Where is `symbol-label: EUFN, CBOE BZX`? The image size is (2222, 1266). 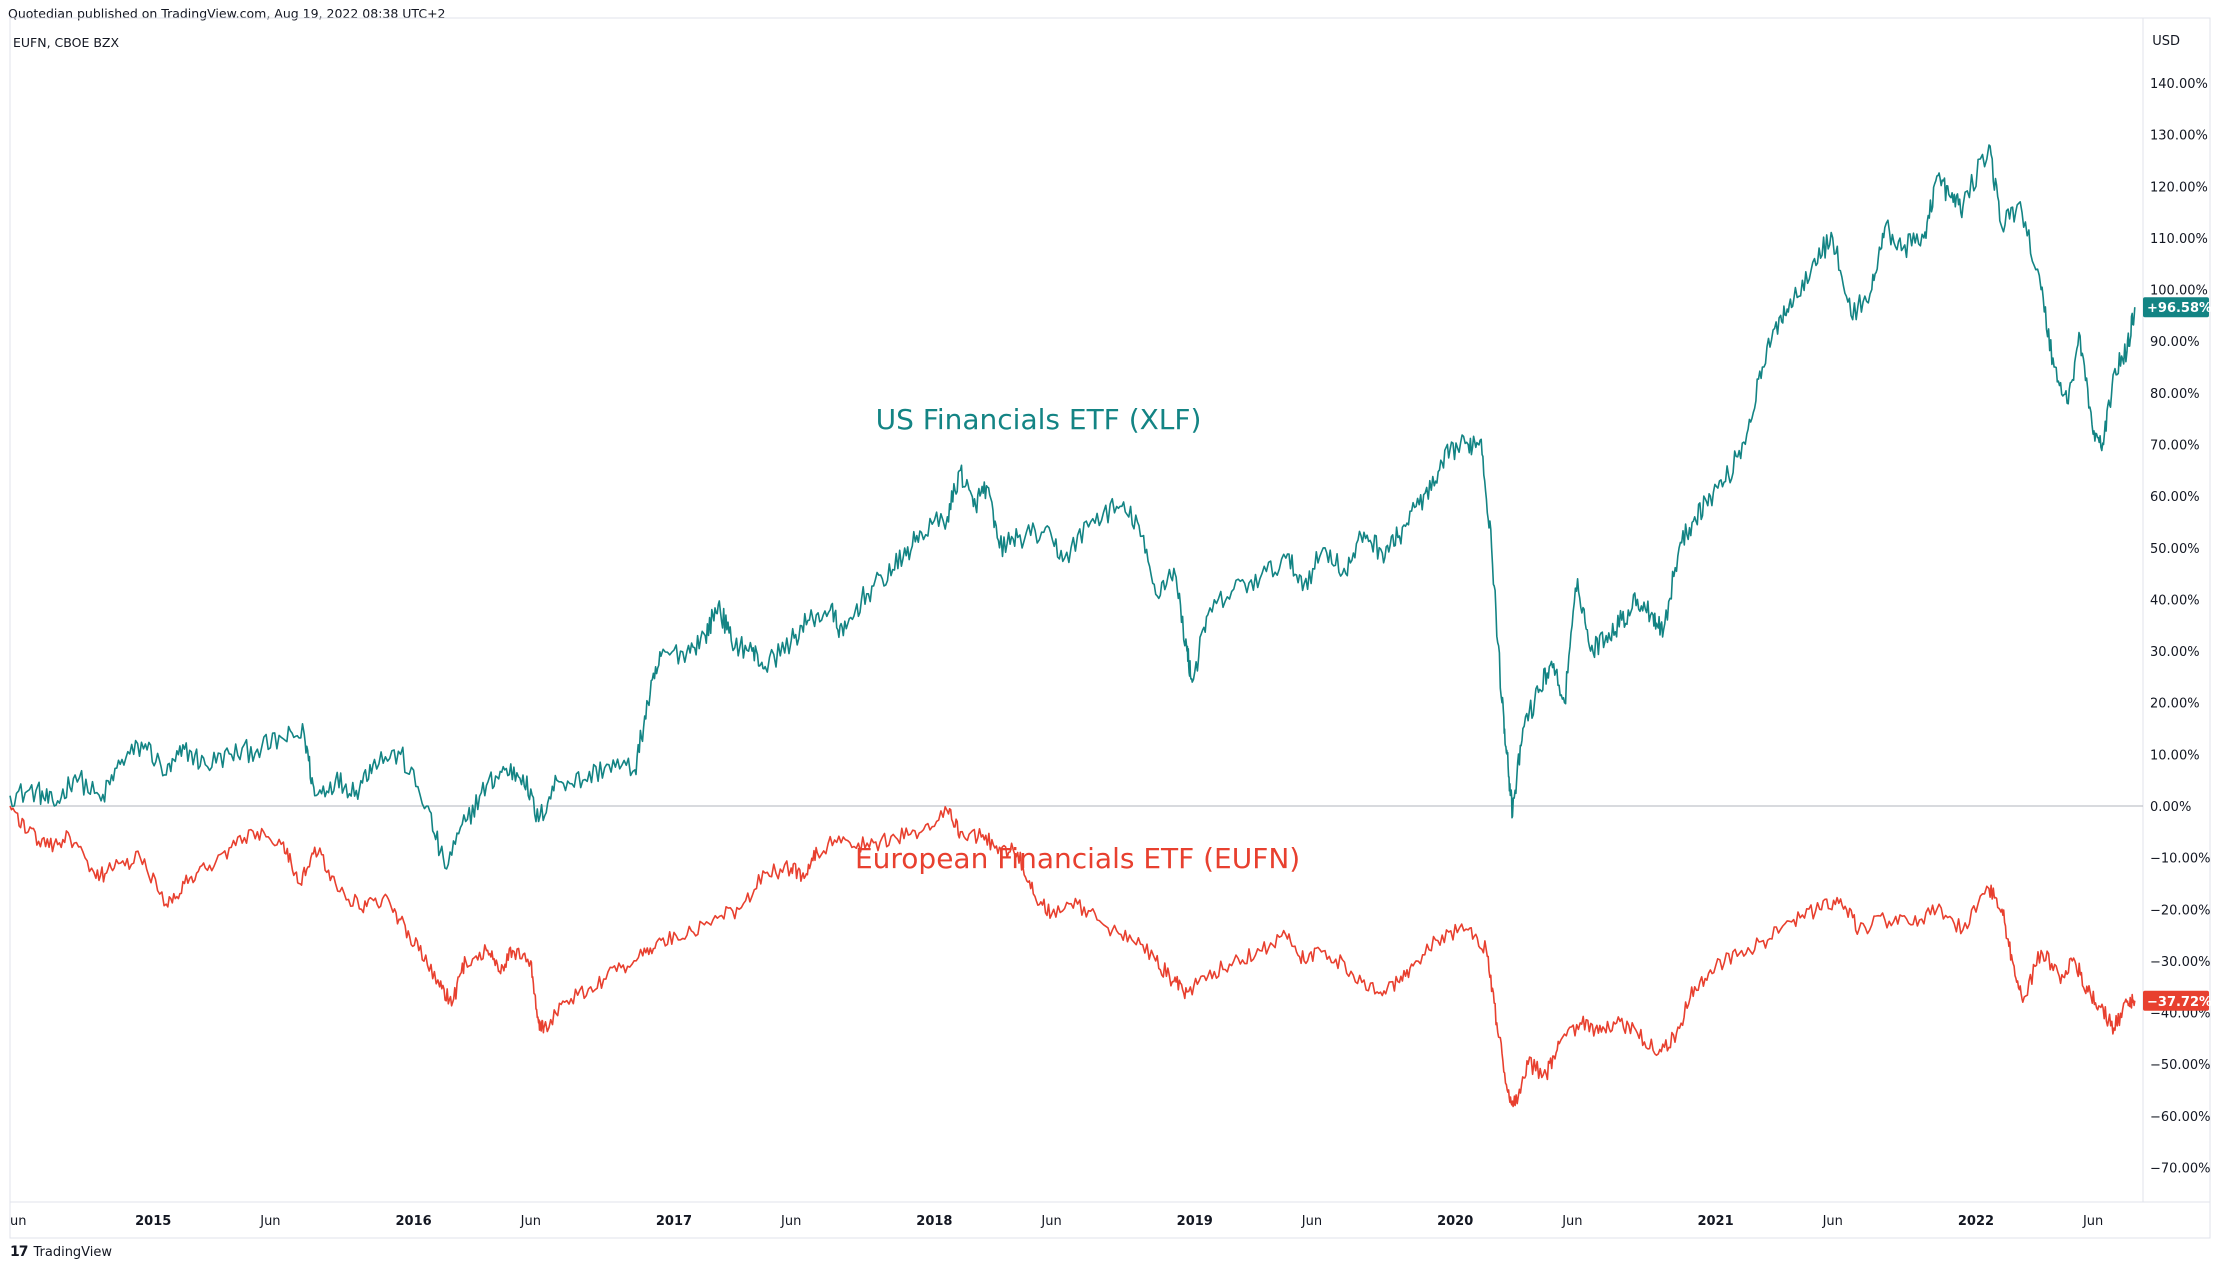 symbol-label: EUFN, CBOE BZX is located at coordinates (66, 42).